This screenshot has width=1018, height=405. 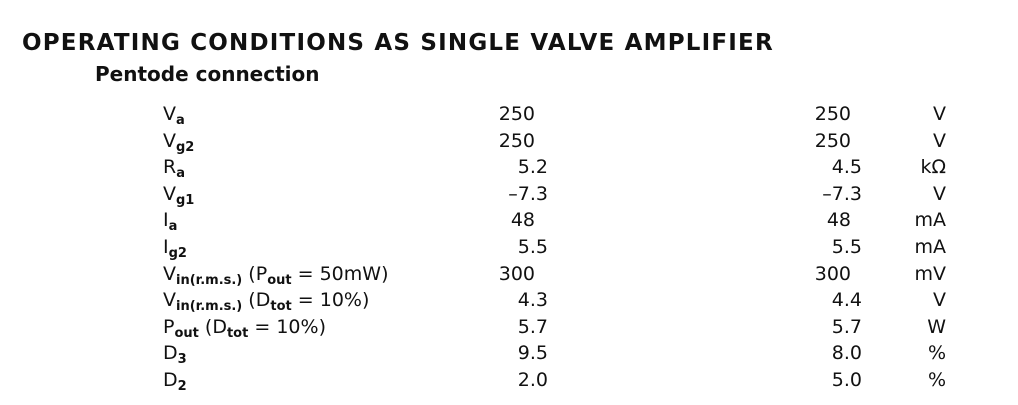 I want to click on symbol: Vin(r.m.s.) (Dtot = 10%), so click(x=266, y=303).